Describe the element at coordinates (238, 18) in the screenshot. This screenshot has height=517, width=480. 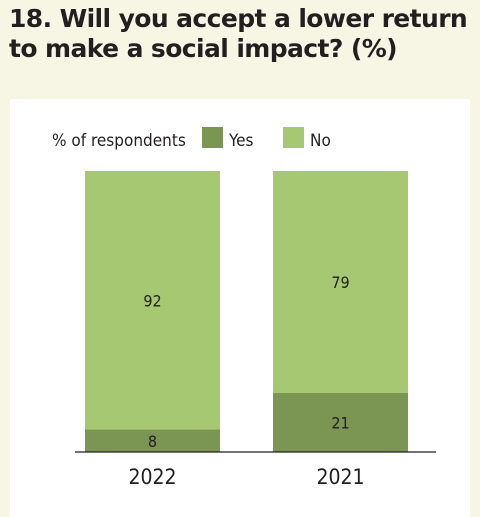
I see `chart-title-line-1: 18. Will you accept a lower return` at that location.